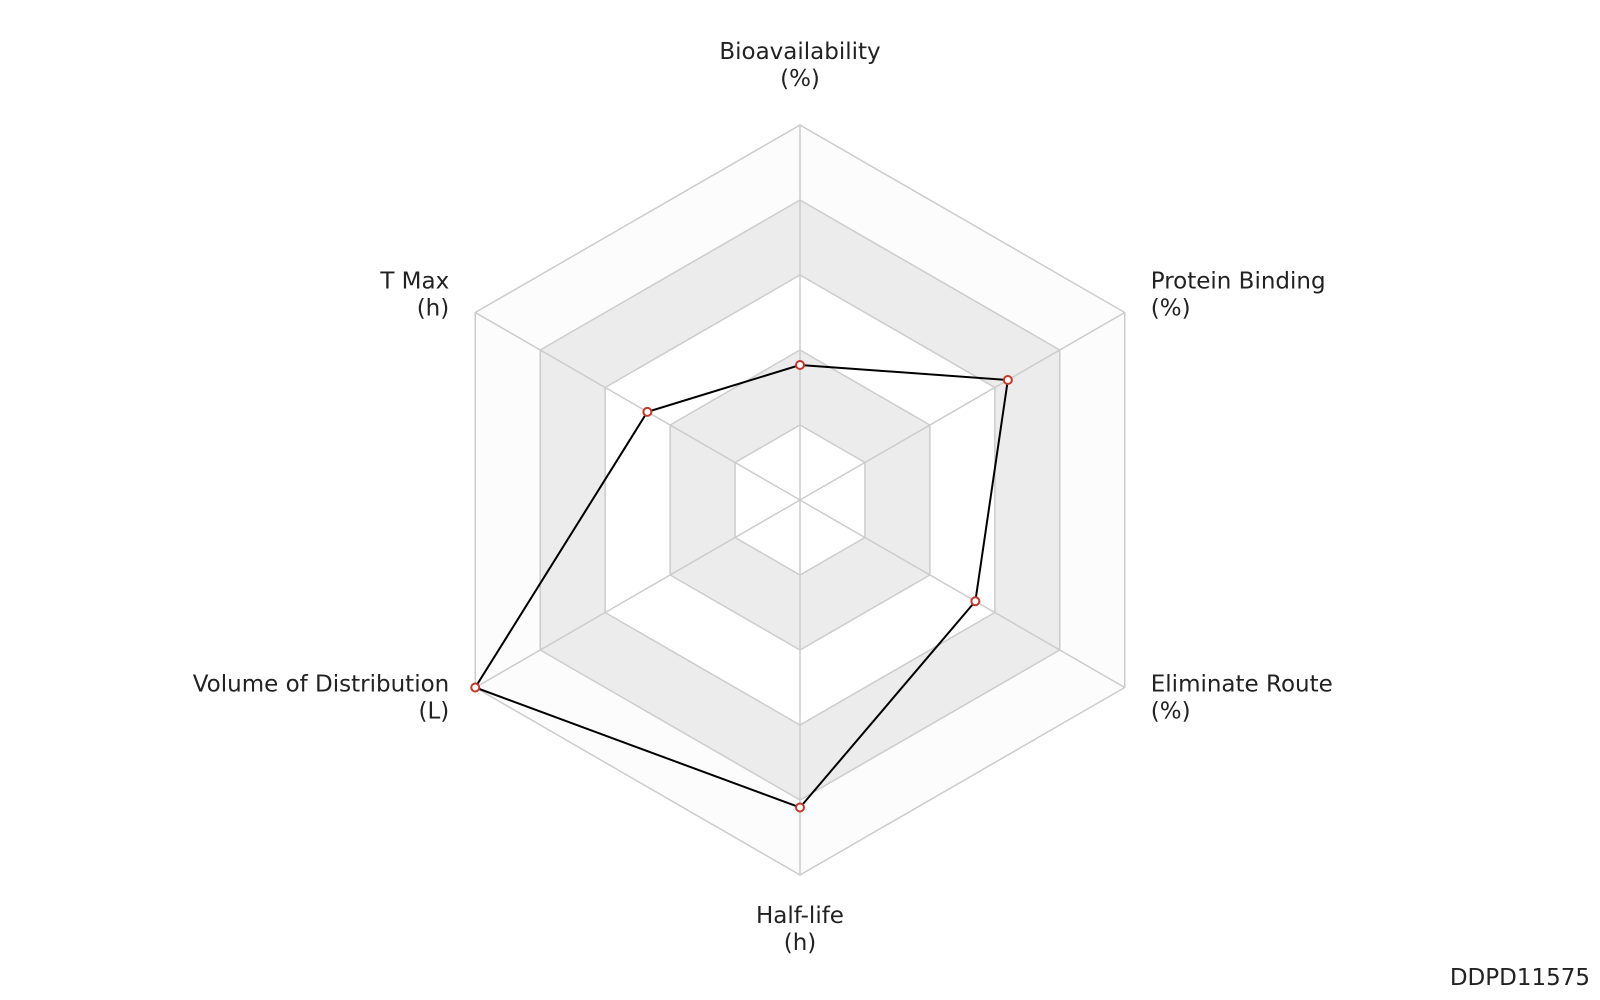 The image size is (1600, 1000). Describe the element at coordinates (799, 52) in the screenshot. I see `axis-label: Bioavailability` at that location.